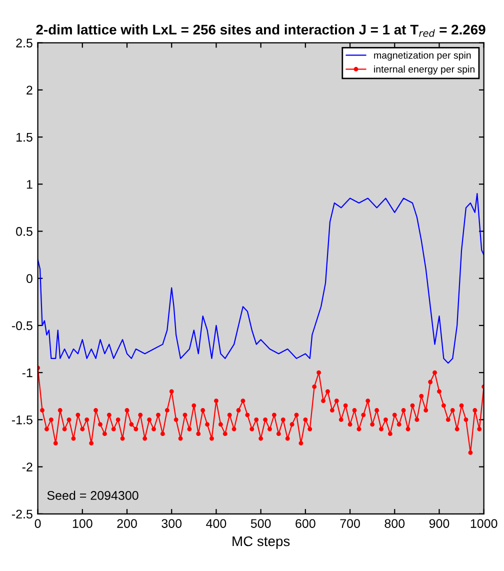 This screenshot has width=504, height=571. I want to click on chart-title: 2-dim lattice with LxL = 256 sites and interaction J = 1 at T$_{red}$ = 2.269, so click(261, 30).